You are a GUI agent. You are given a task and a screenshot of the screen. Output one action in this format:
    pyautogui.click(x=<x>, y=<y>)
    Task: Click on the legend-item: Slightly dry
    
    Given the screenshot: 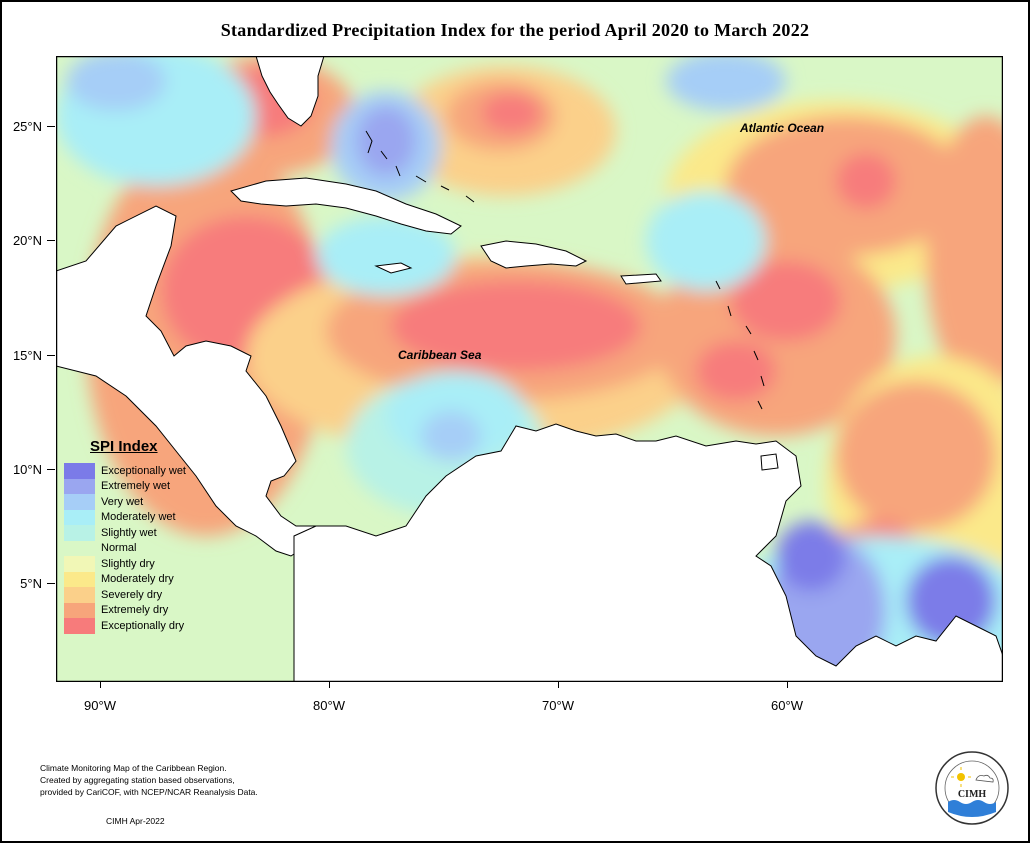 What is the action you would take?
    pyautogui.click(x=134, y=564)
    